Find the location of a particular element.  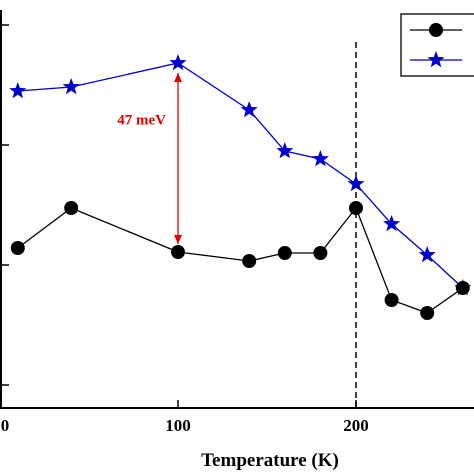

legend is located at coordinates (437, 45).